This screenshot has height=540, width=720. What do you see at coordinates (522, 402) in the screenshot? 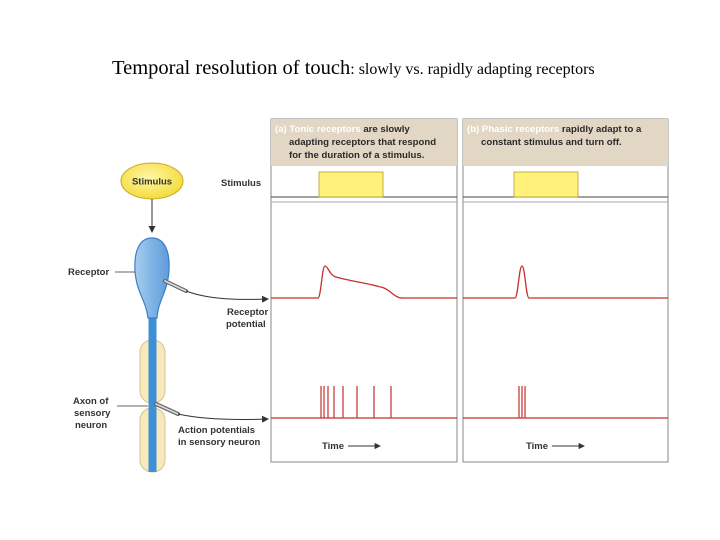
I see `panel-phasic-spikes` at bounding box center [522, 402].